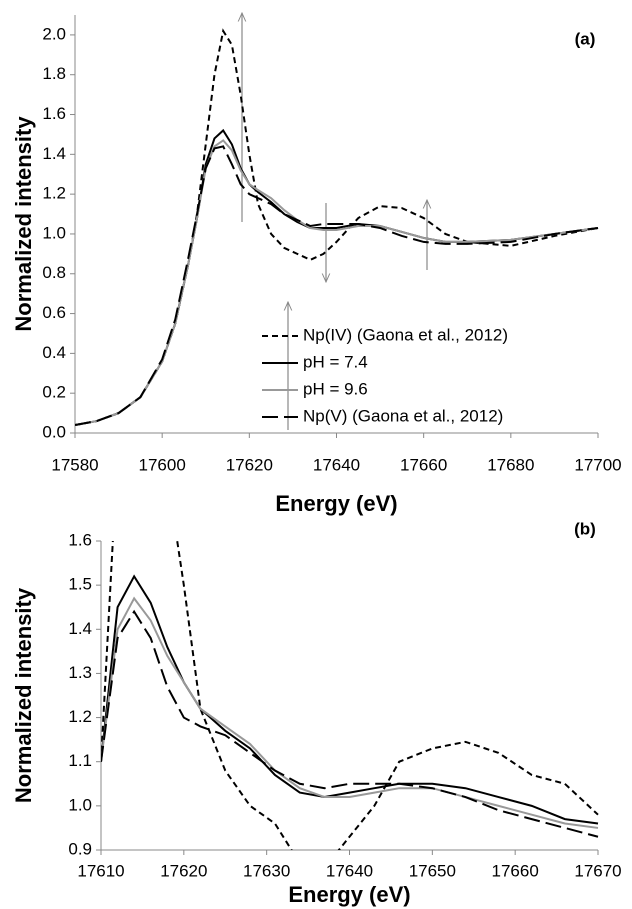 Image resolution: width=632 pixels, height=909 pixels. I want to click on x-tick-label: 17630, so click(266, 870).